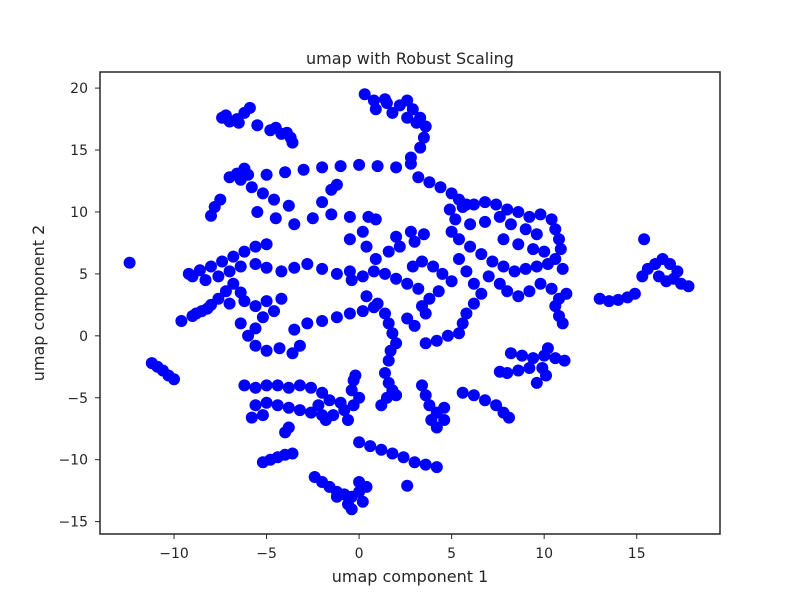  What do you see at coordinates (77, 399) in the screenshot?
I see `y-tick-label: −5` at bounding box center [77, 399].